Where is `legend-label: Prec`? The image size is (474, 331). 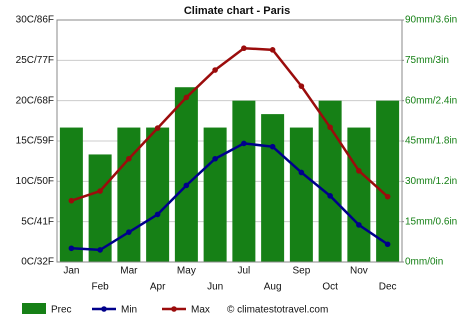 legend-label: Prec is located at coordinates (61, 310).